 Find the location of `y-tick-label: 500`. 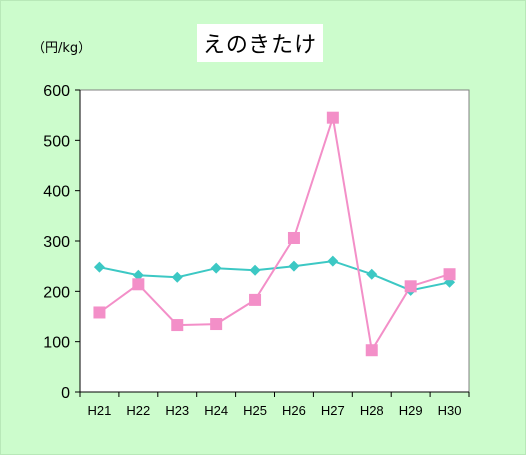

y-tick-label: 500 is located at coordinates (56, 141).